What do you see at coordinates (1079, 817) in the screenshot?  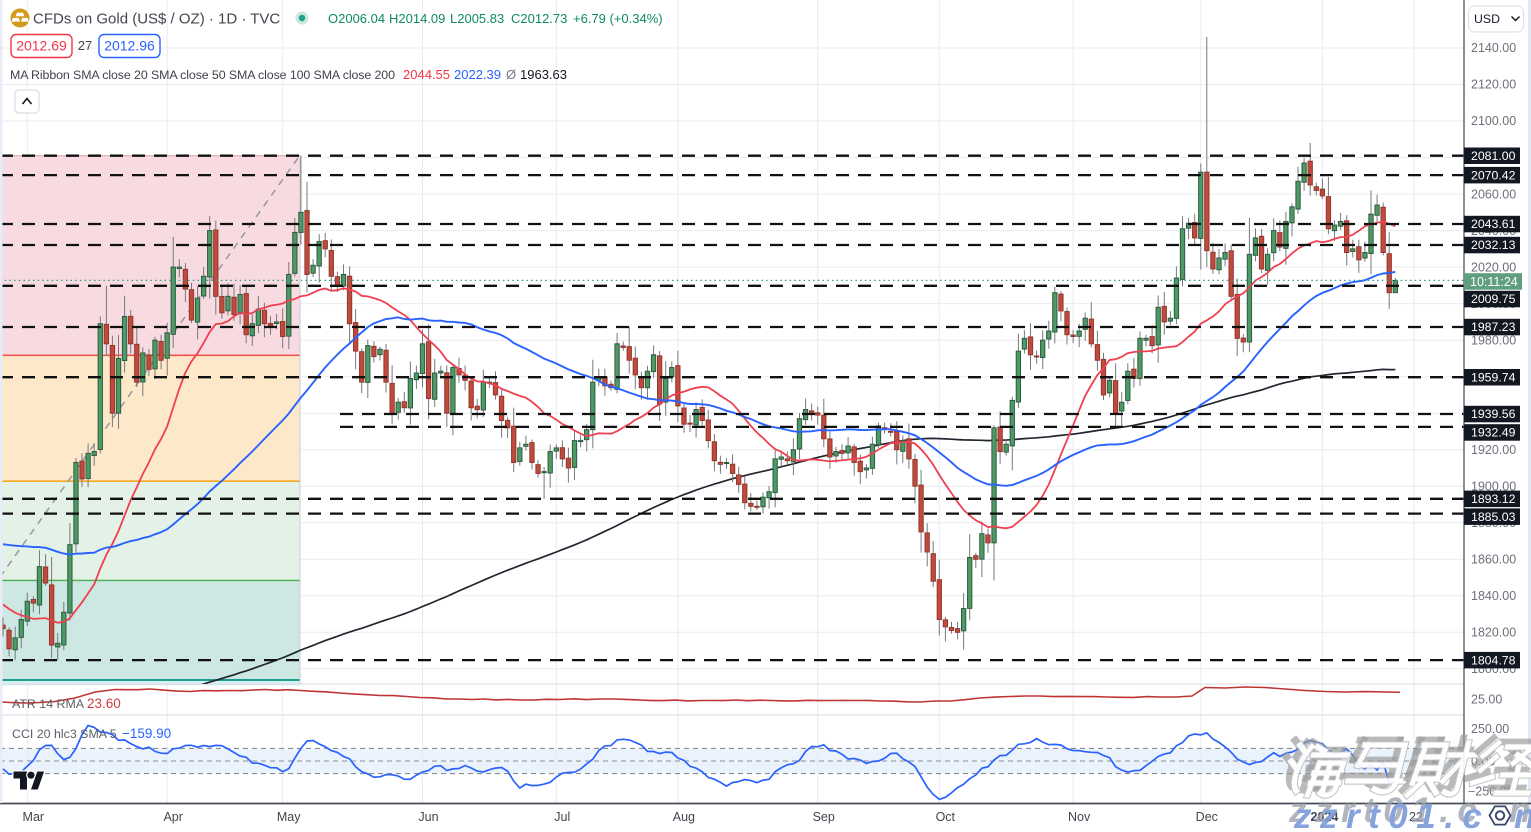 I see `svg-text: Nov` at bounding box center [1079, 817].